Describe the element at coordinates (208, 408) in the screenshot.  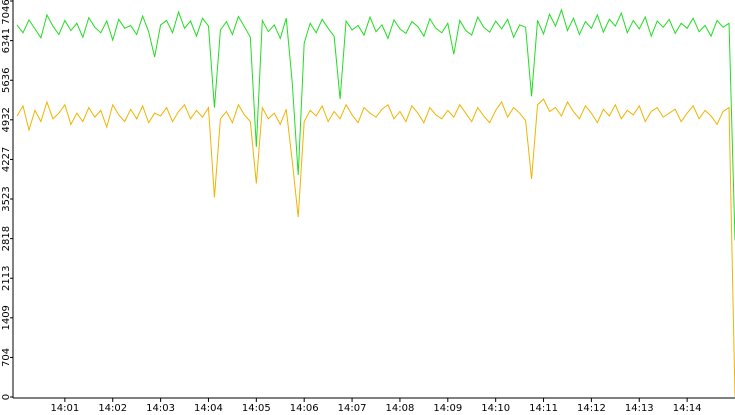
I see `x-tick-label: 14:04` at that location.